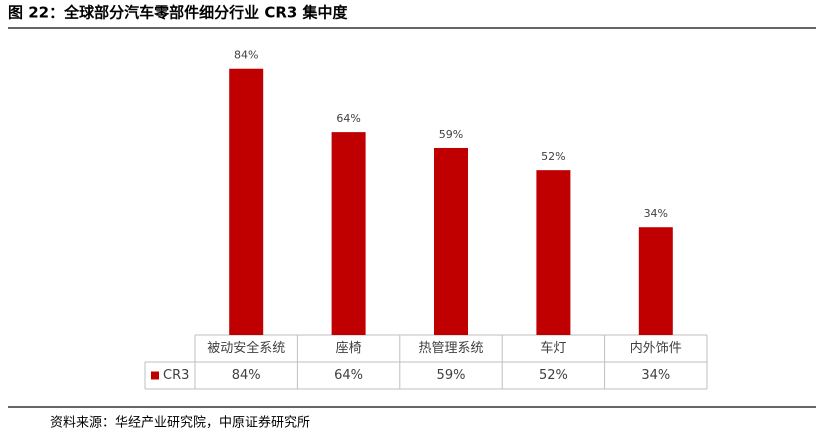  Describe the element at coordinates (348, 118) in the screenshot. I see `data-label: 64%` at that location.